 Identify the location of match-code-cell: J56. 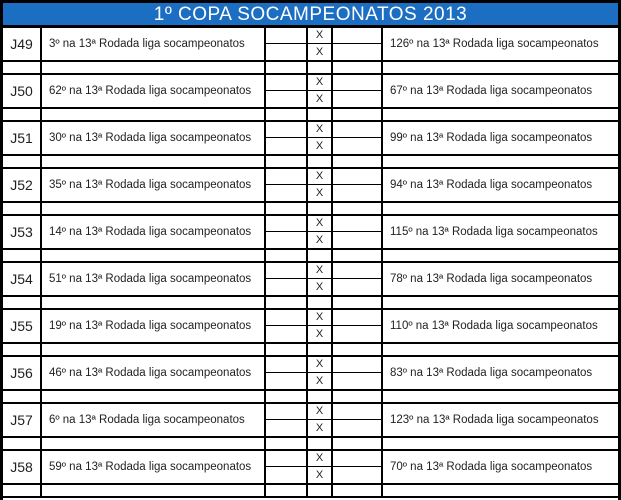
(22, 373).